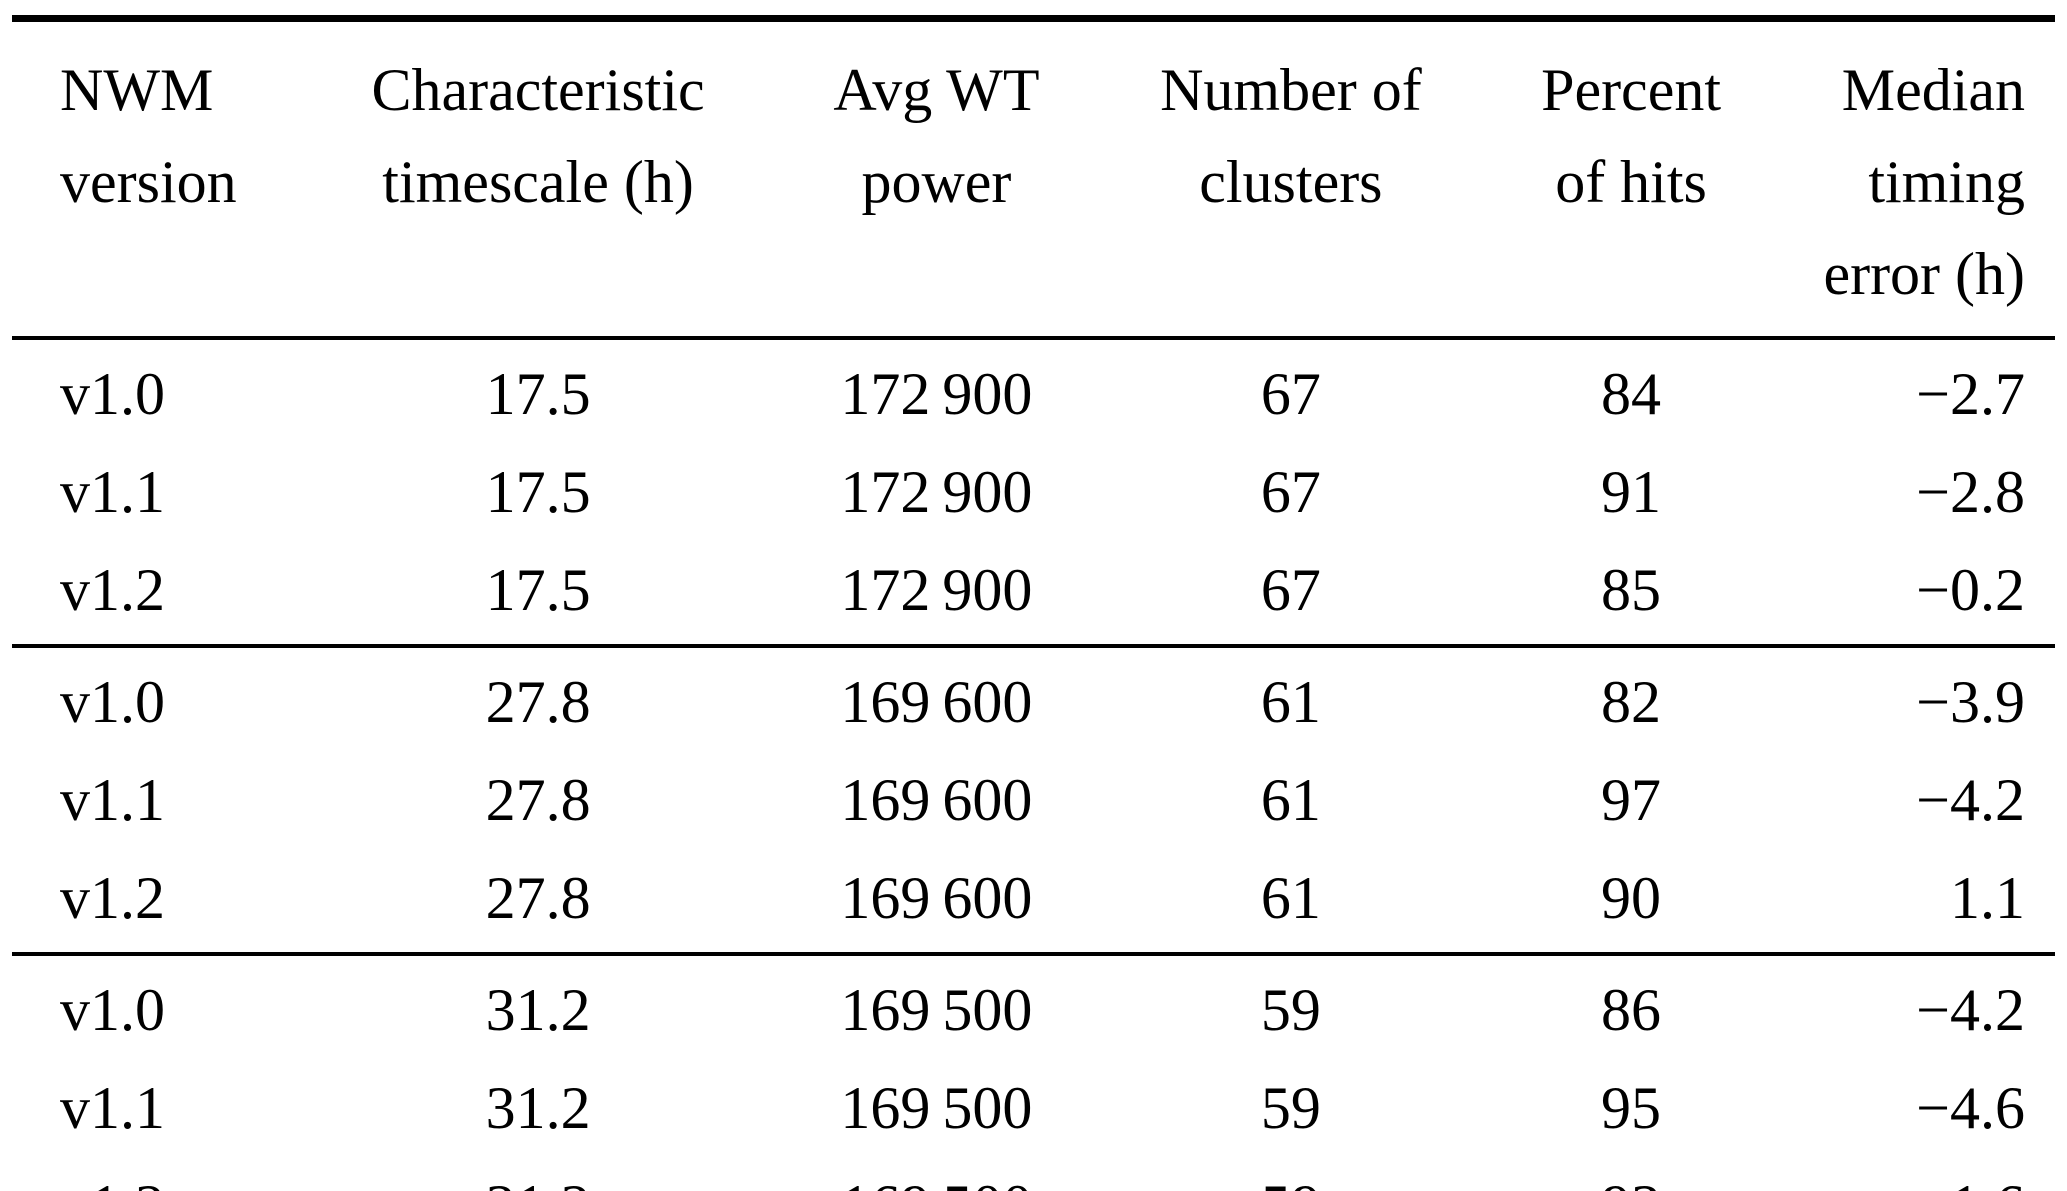 The image size is (2067, 1191). I want to click on cell-percent-of-hits: 82, so click(1631, 701).